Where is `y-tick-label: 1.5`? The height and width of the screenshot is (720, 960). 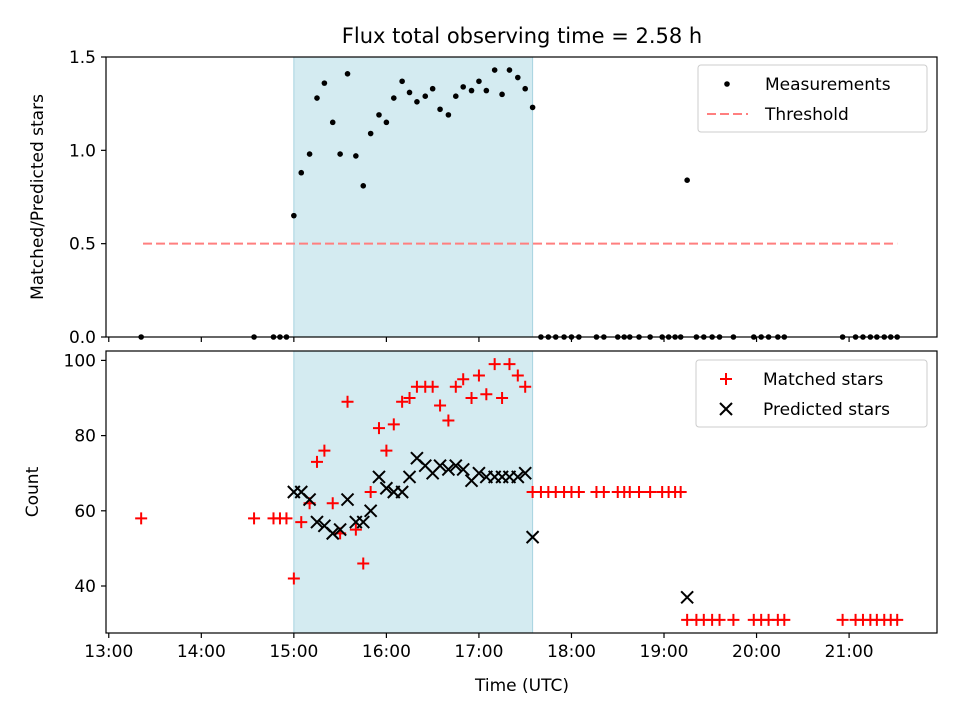
y-tick-label: 1.5 is located at coordinates (82, 58).